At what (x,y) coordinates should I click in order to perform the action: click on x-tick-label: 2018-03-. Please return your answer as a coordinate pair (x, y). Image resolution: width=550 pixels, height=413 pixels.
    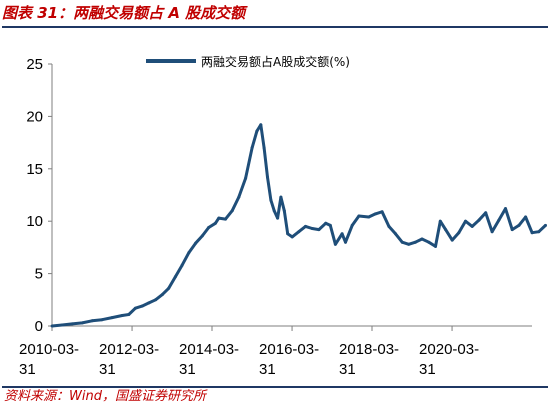
    Looking at the image, I should click on (369, 349).